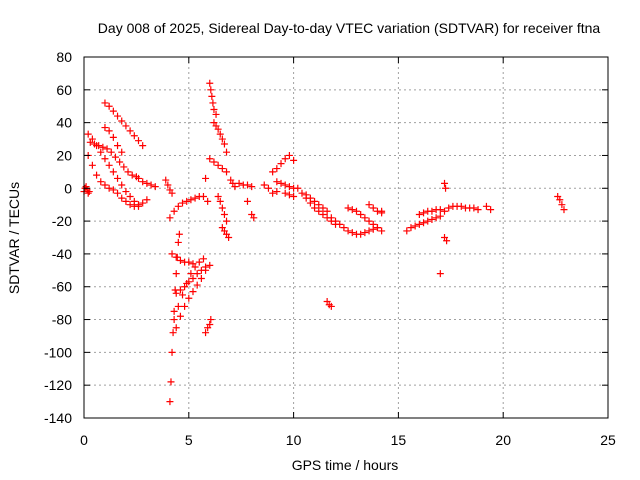 The image size is (640, 480). What do you see at coordinates (64, 155) in the screenshot?
I see `y-tick-label: 20` at bounding box center [64, 155].